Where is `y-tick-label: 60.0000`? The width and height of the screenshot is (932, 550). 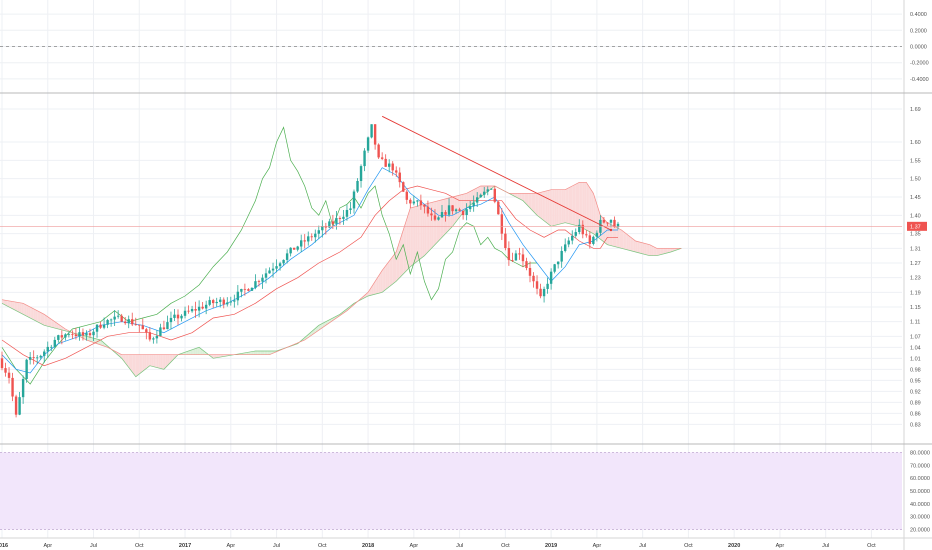 y-tick-label: 60.0000 is located at coordinates (920, 479).